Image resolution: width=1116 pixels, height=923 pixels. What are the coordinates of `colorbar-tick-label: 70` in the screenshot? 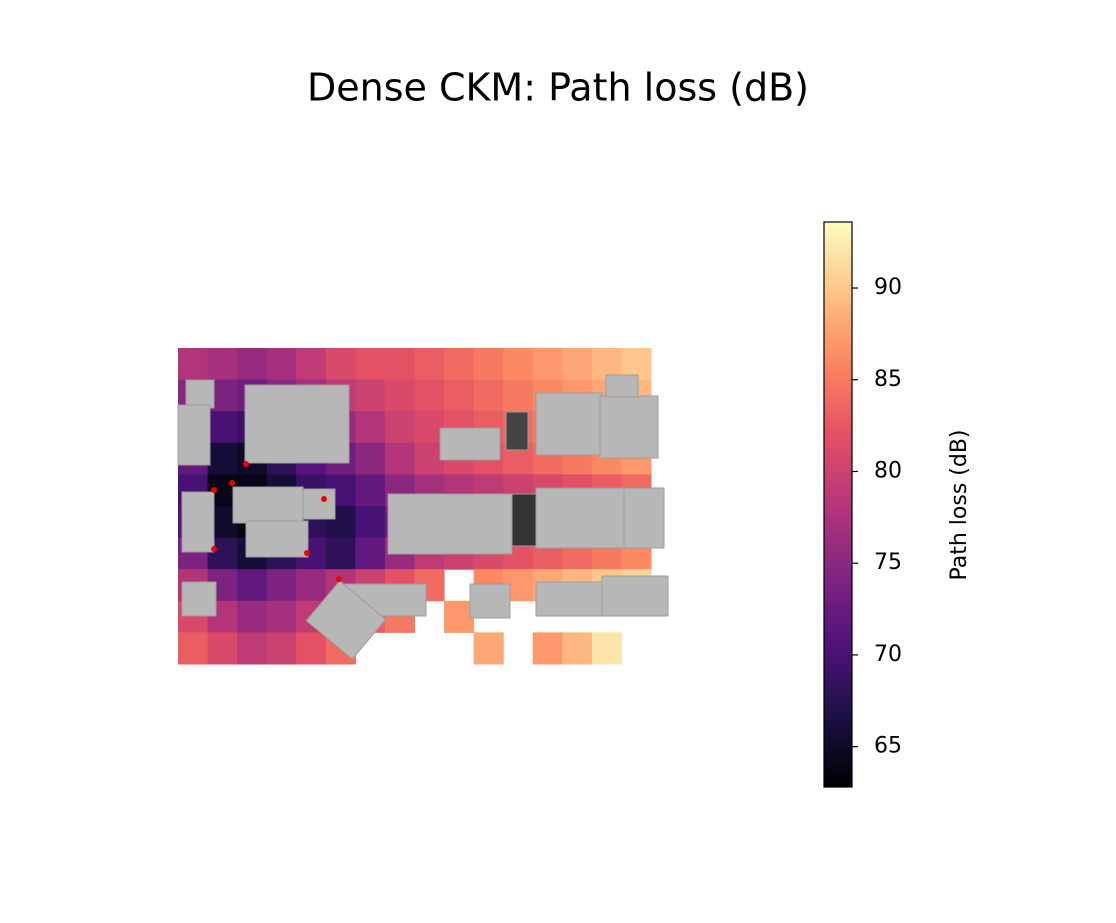 It's located at (888, 654).